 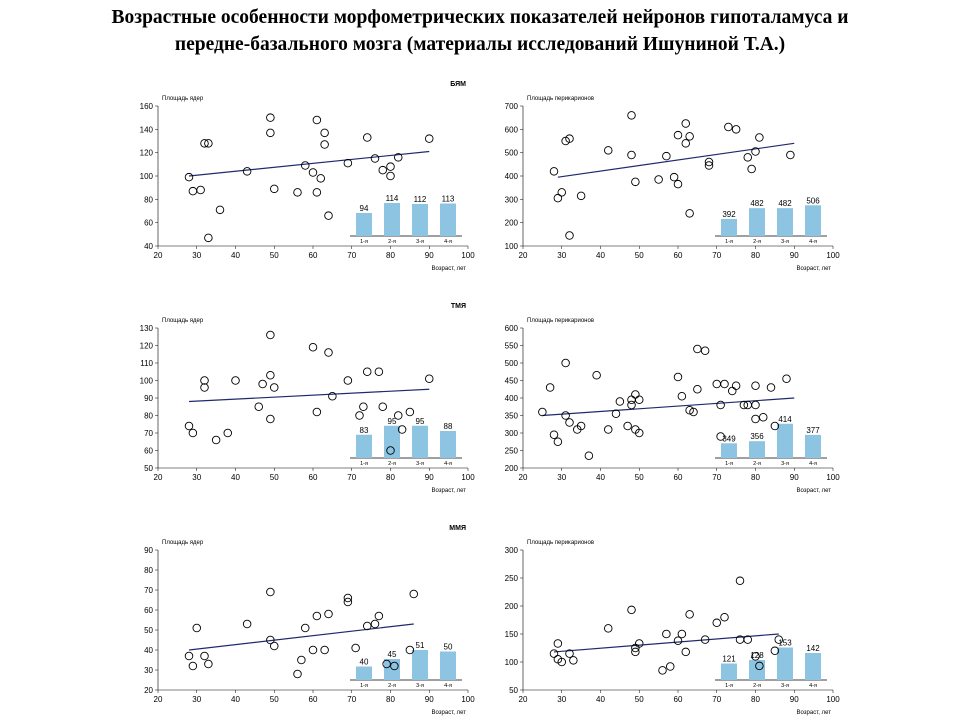 I want to click on section-label: ММЯ, so click(x=457, y=528).